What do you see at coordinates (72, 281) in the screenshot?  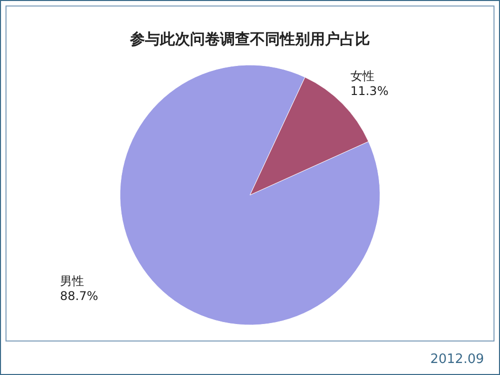 I see `slice-label: 男性` at bounding box center [72, 281].